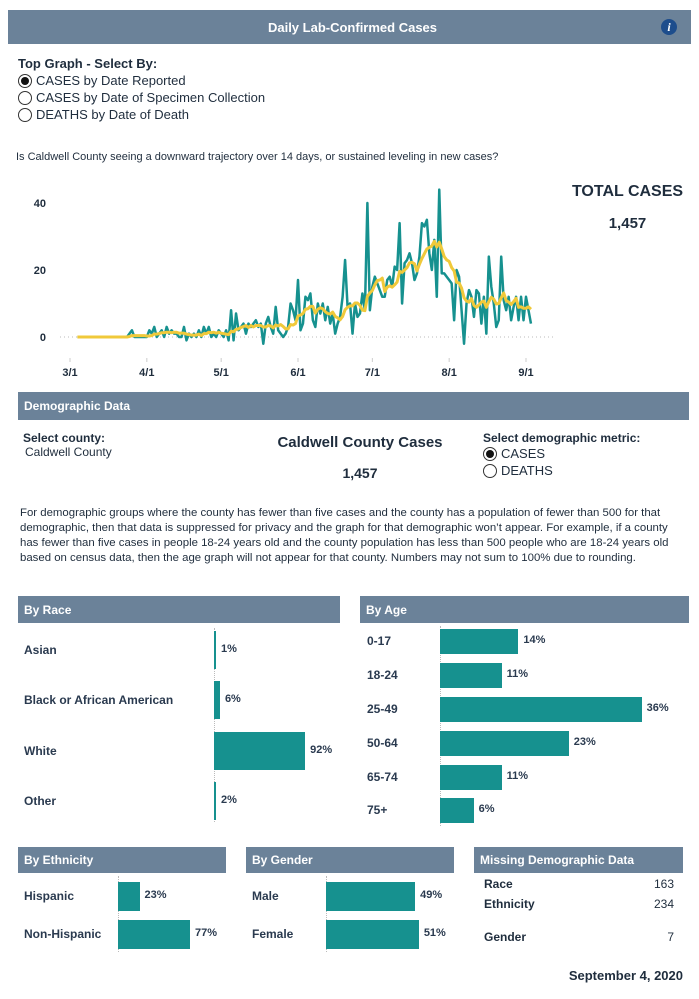 The image size is (699, 999). Describe the element at coordinates (525, 373) in the screenshot. I see `x-tick-label: 9/1` at that location.